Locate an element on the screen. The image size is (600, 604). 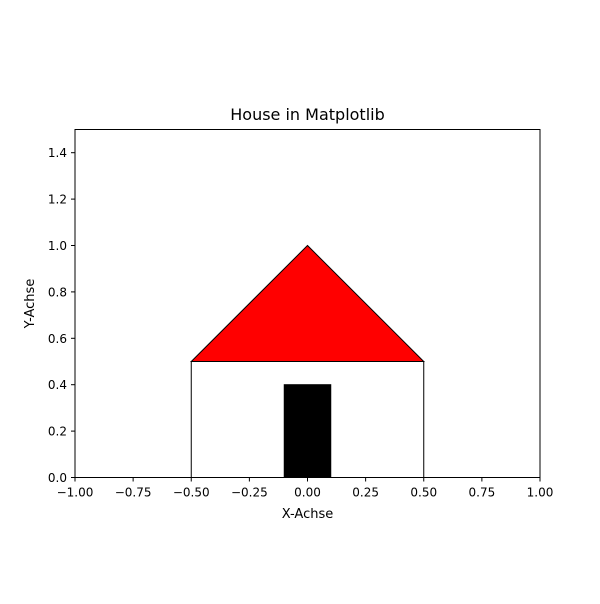
y-axis-label: Y-Achse is located at coordinates (30, 304).